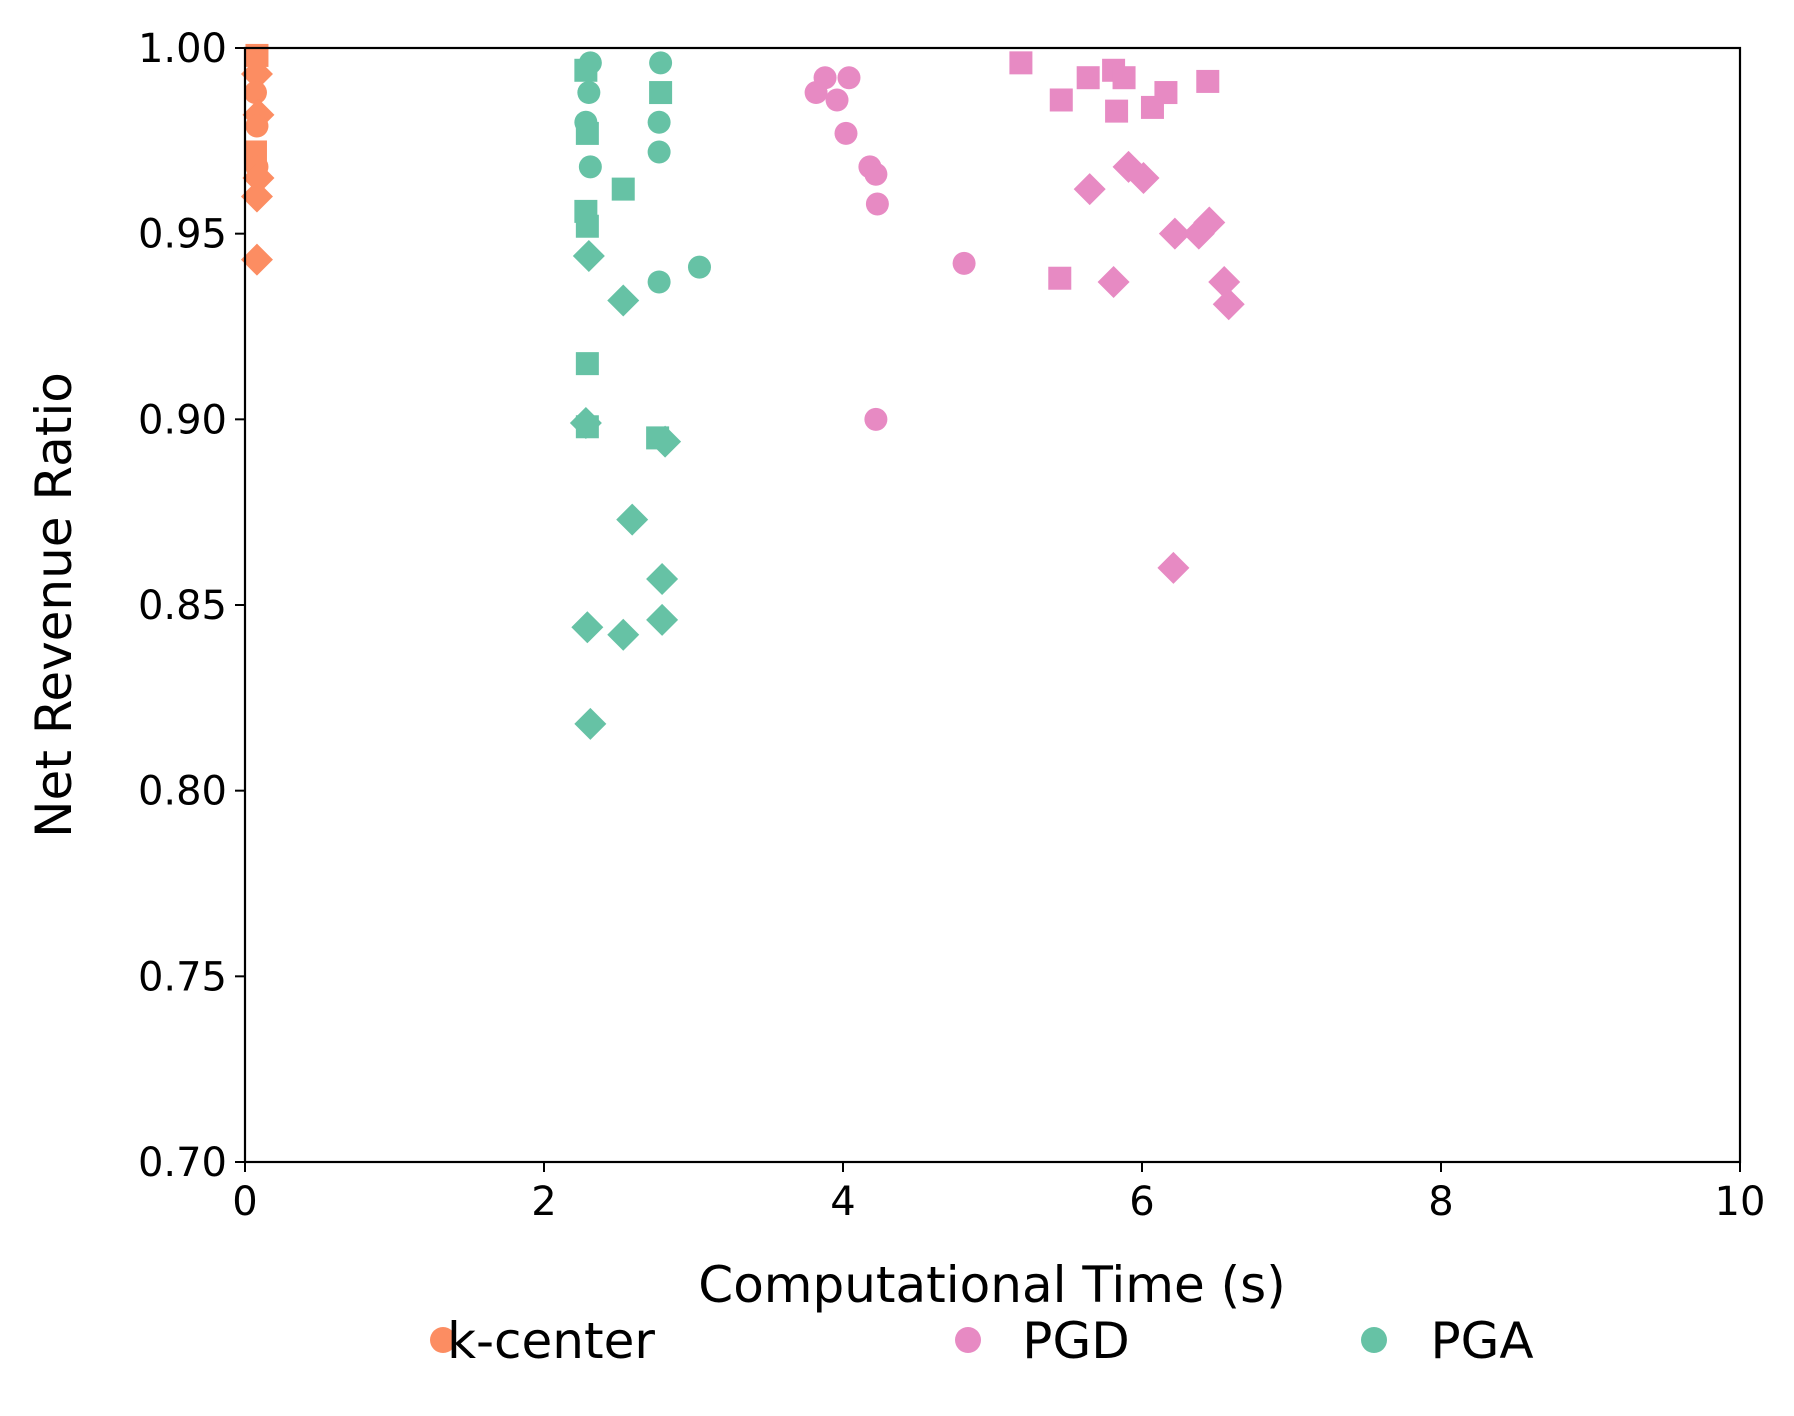  What do you see at coordinates (998, 1193) in the screenshot?
I see `x-axis: 0 2 4 6 8 10` at bounding box center [998, 1193].